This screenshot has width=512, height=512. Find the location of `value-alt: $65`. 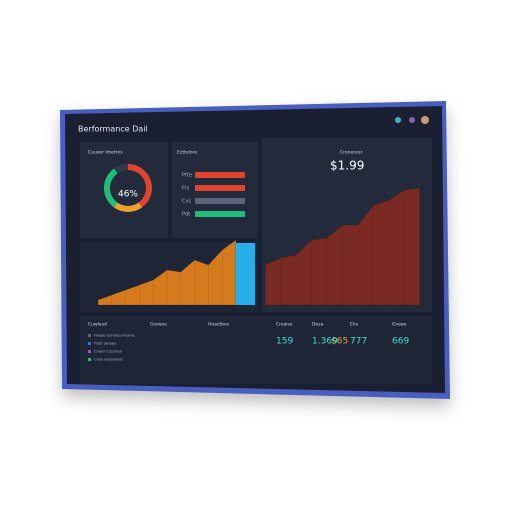

value-alt: $65 is located at coordinates (339, 342).